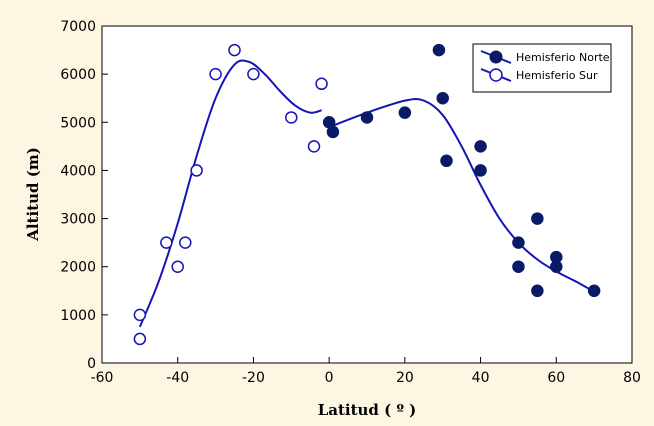 The height and width of the screenshot is (426, 654). What do you see at coordinates (78, 316) in the screenshot?
I see `y-tick-label: 1000` at bounding box center [78, 316].